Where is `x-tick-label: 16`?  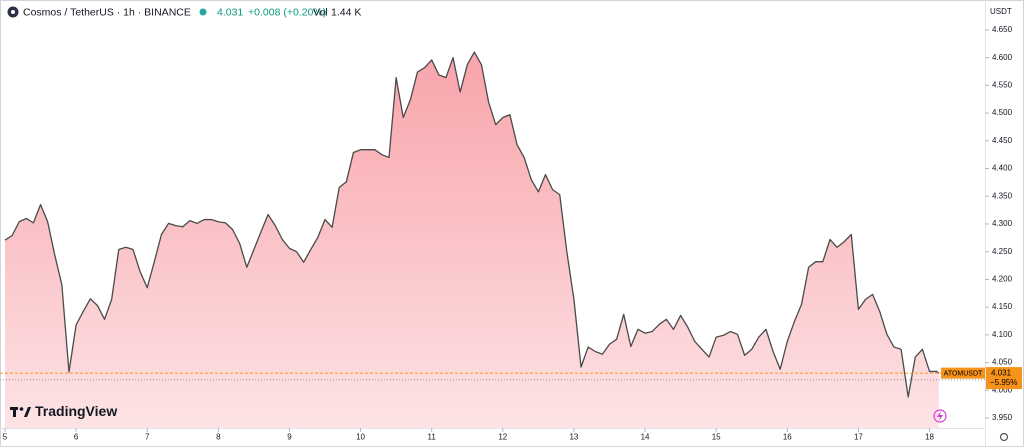
x-tick-label: 16 is located at coordinates (787, 437).